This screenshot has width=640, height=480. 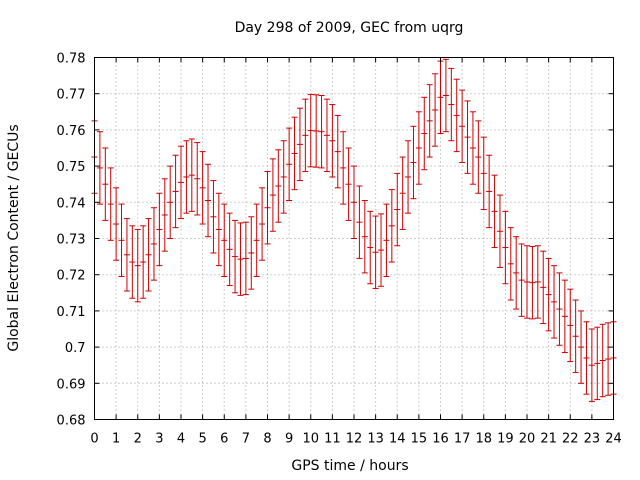 I want to click on x-tick-label: 12, so click(x=354, y=439).